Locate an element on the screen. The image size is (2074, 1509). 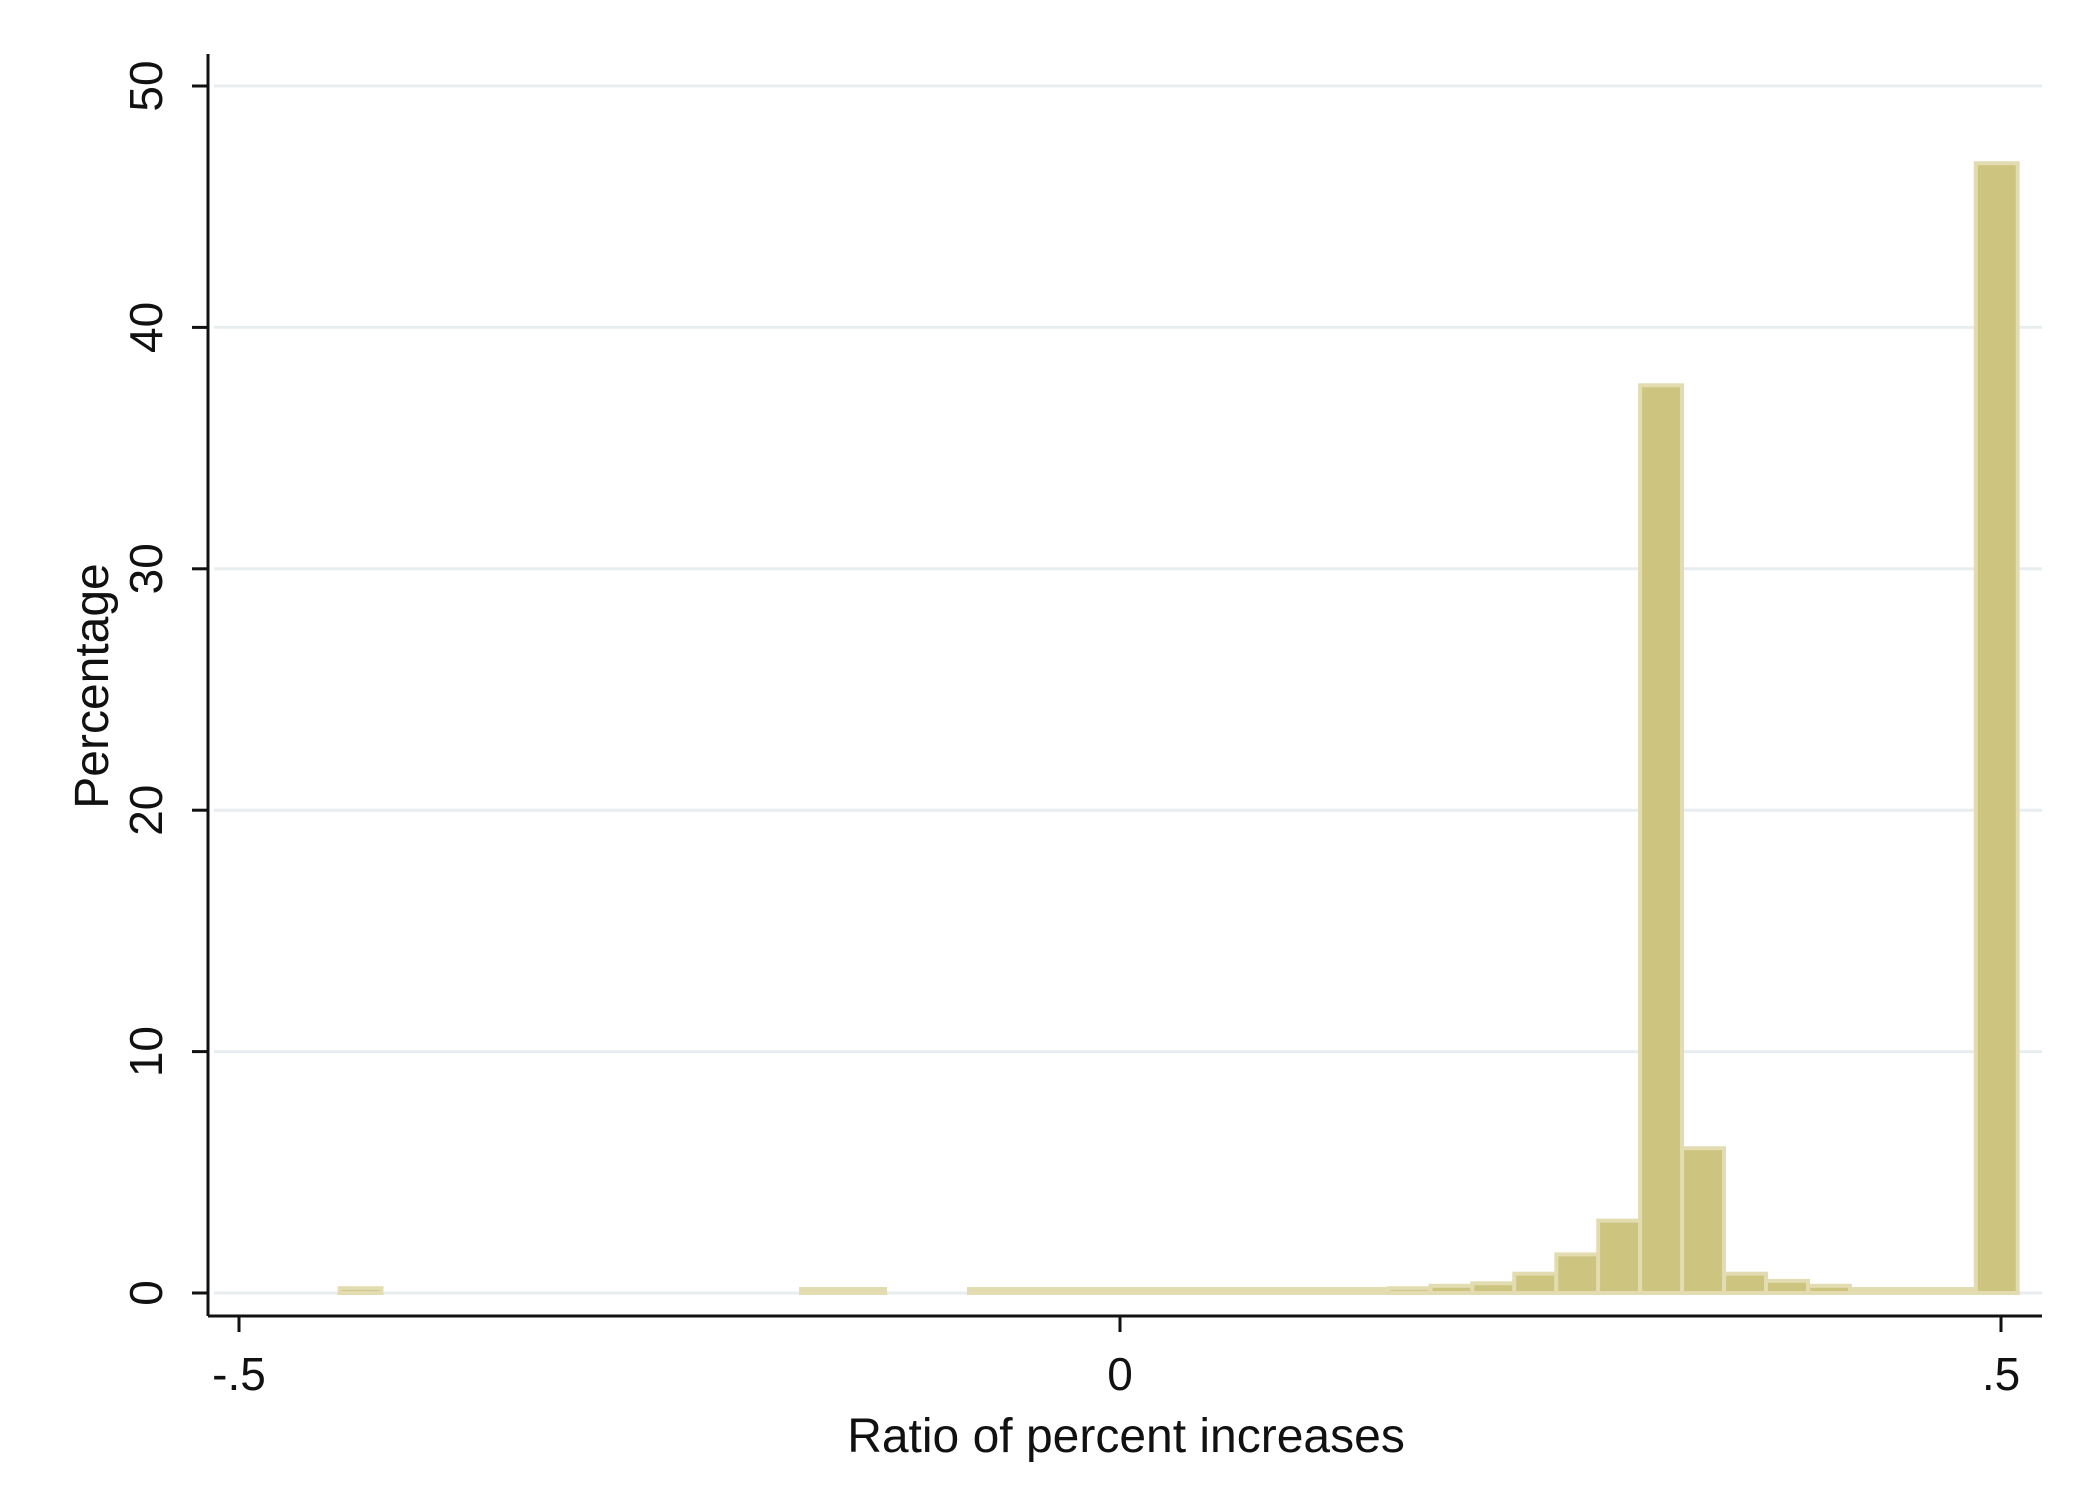
x-axis-title: Ratio of percent increases is located at coordinates (1126, 1436).